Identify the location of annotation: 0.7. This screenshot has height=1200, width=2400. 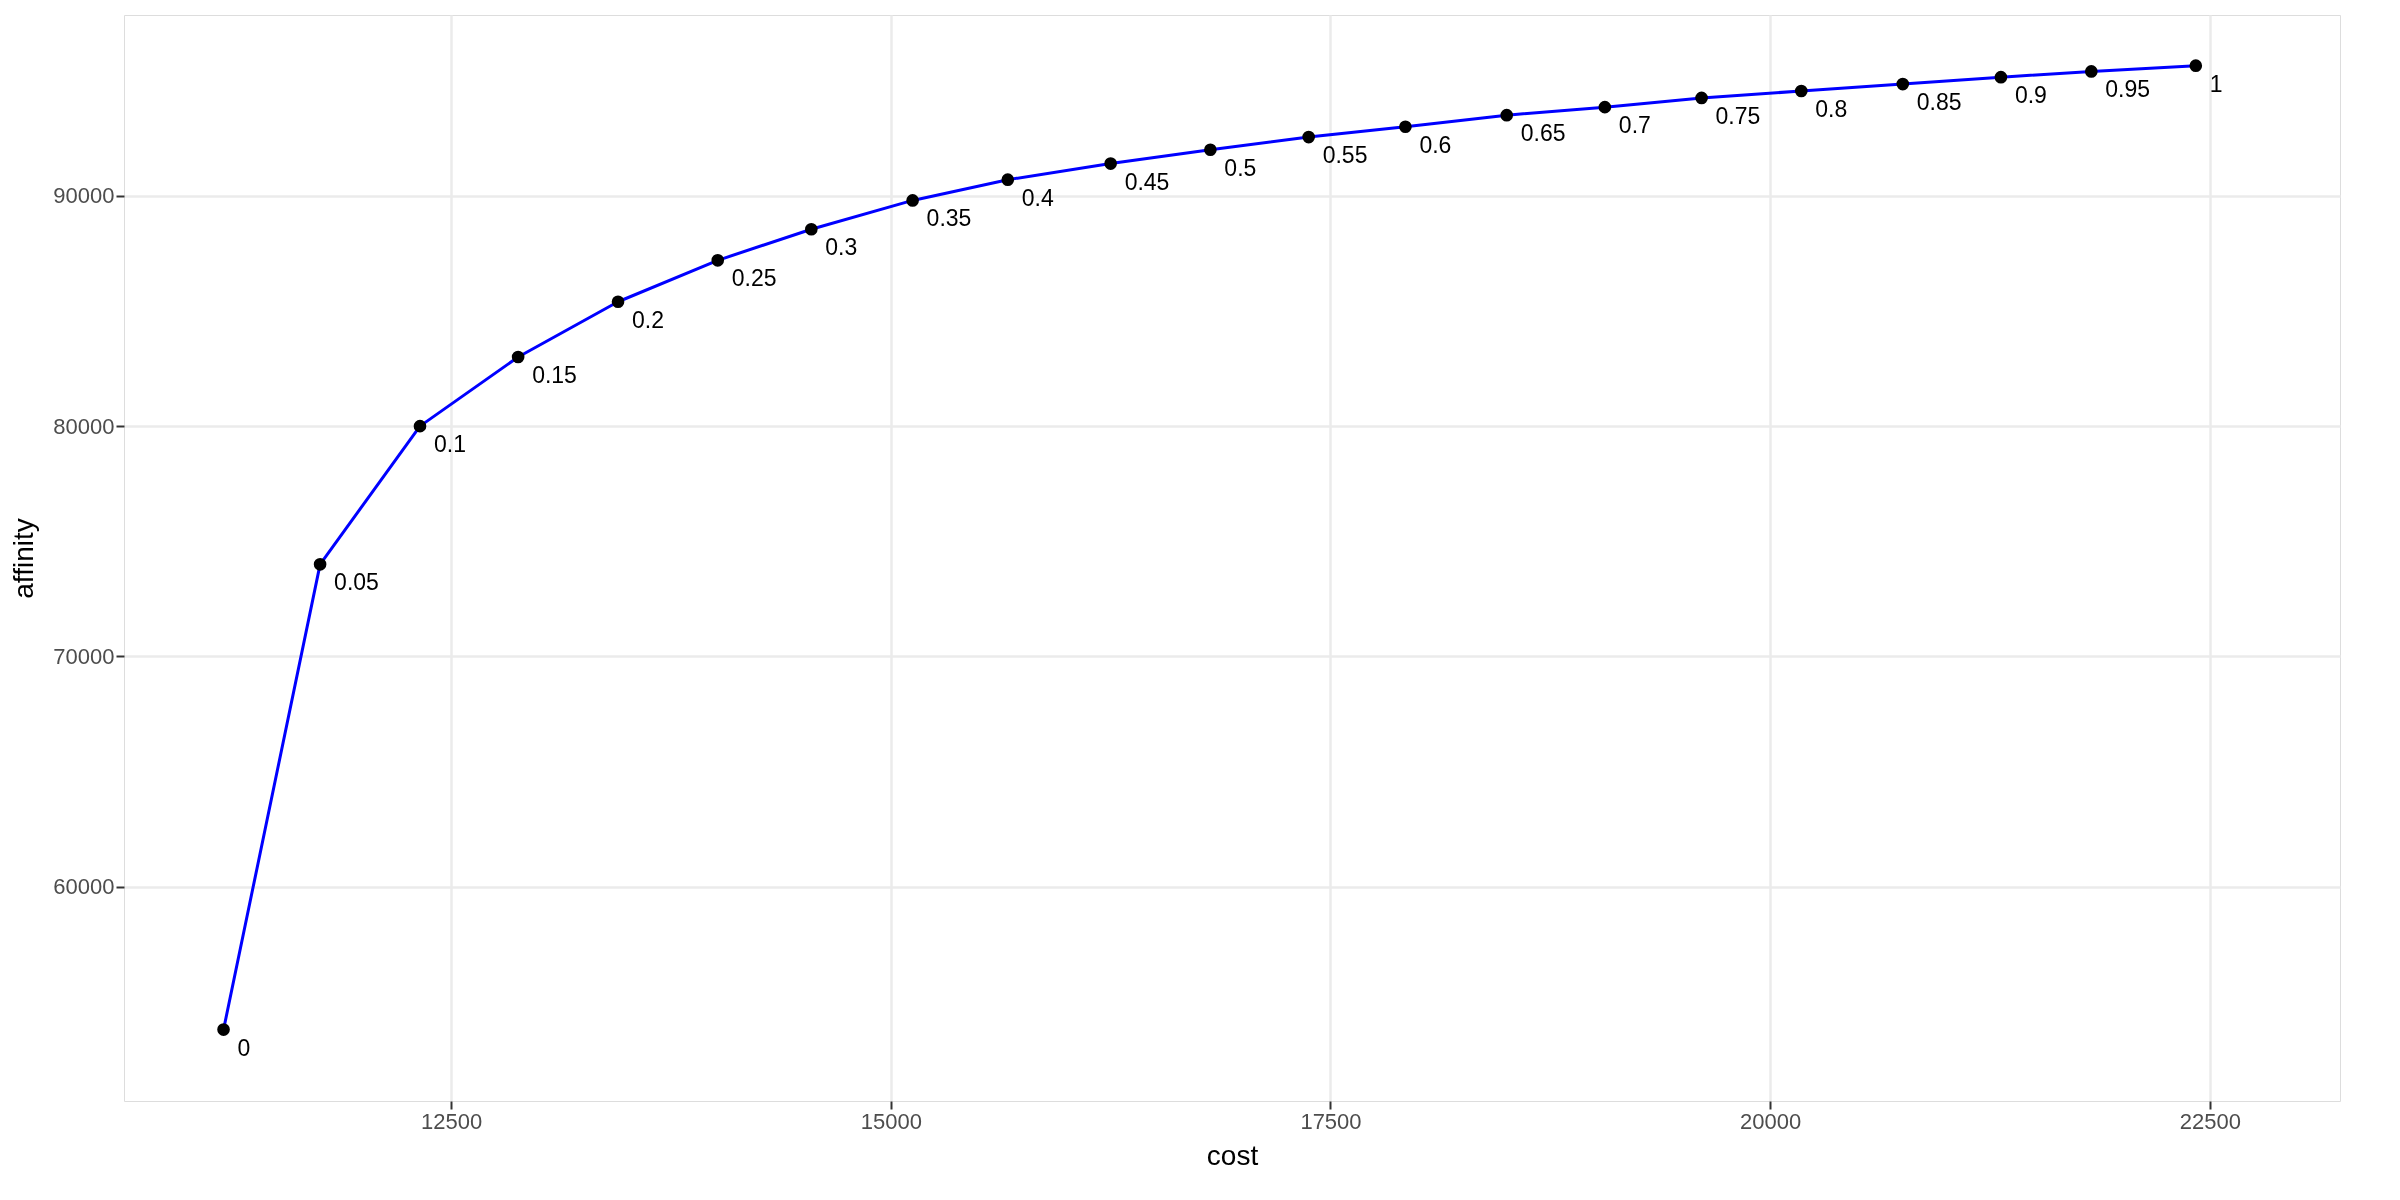
(1634, 125).